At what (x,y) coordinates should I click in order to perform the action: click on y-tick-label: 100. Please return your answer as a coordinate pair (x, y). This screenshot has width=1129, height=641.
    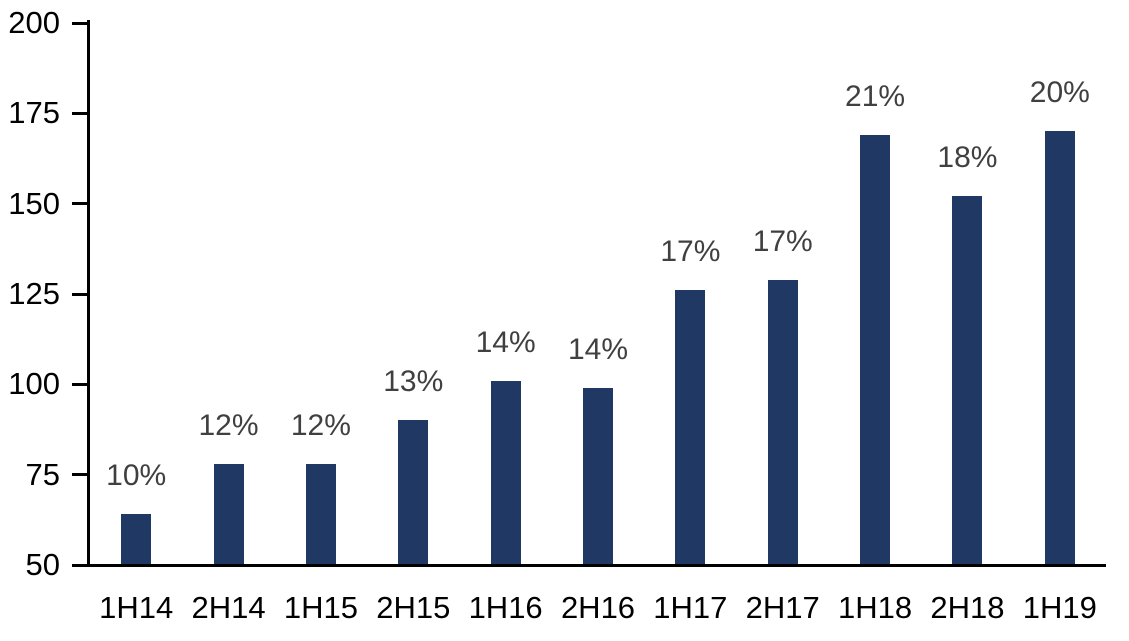
    Looking at the image, I should click on (34, 384).